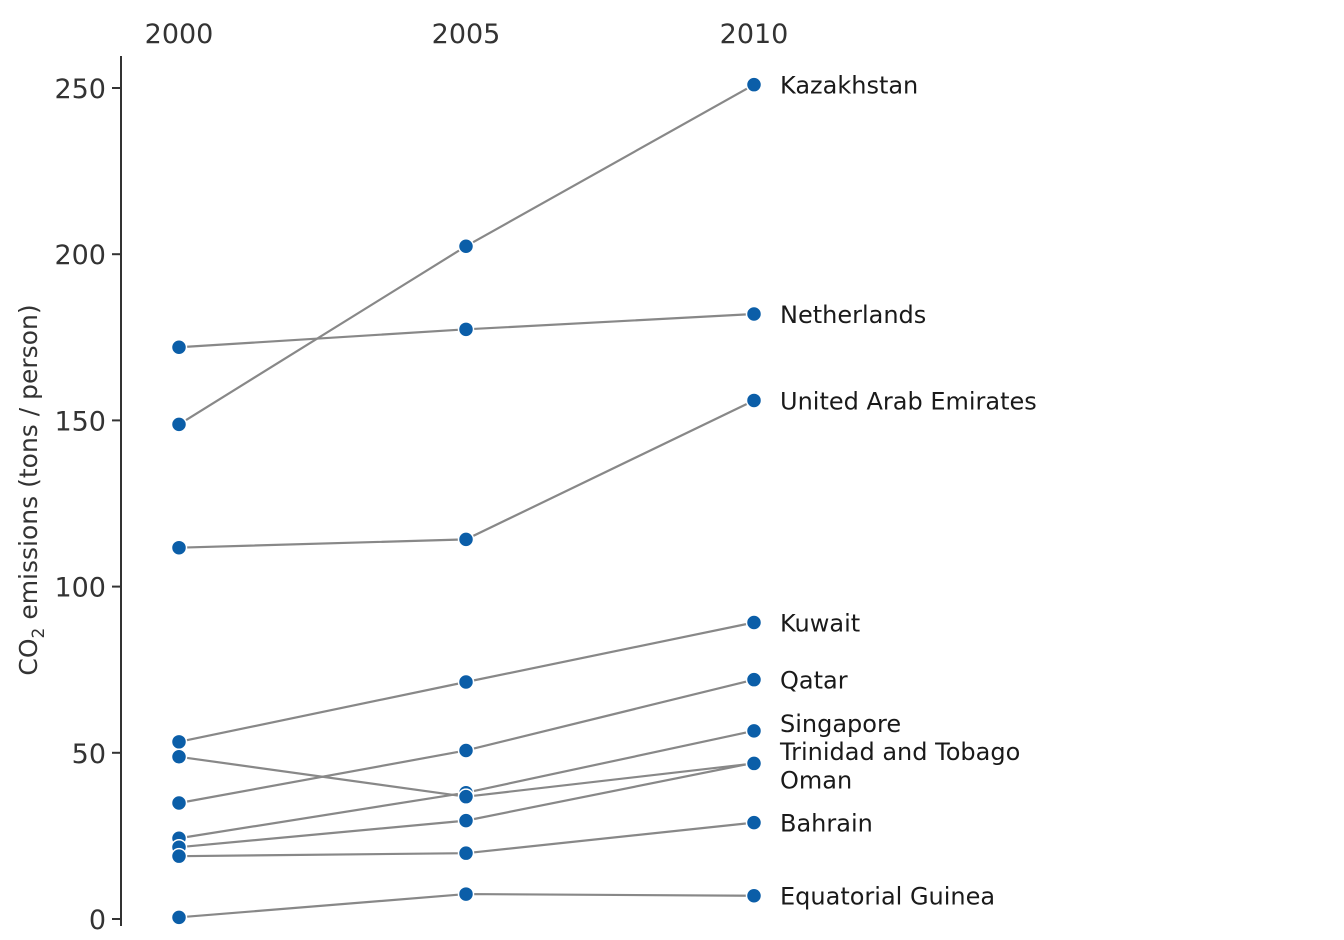 The width and height of the screenshot is (1344, 940). What do you see at coordinates (754, 763) in the screenshot?
I see `point-oman-2010` at bounding box center [754, 763].